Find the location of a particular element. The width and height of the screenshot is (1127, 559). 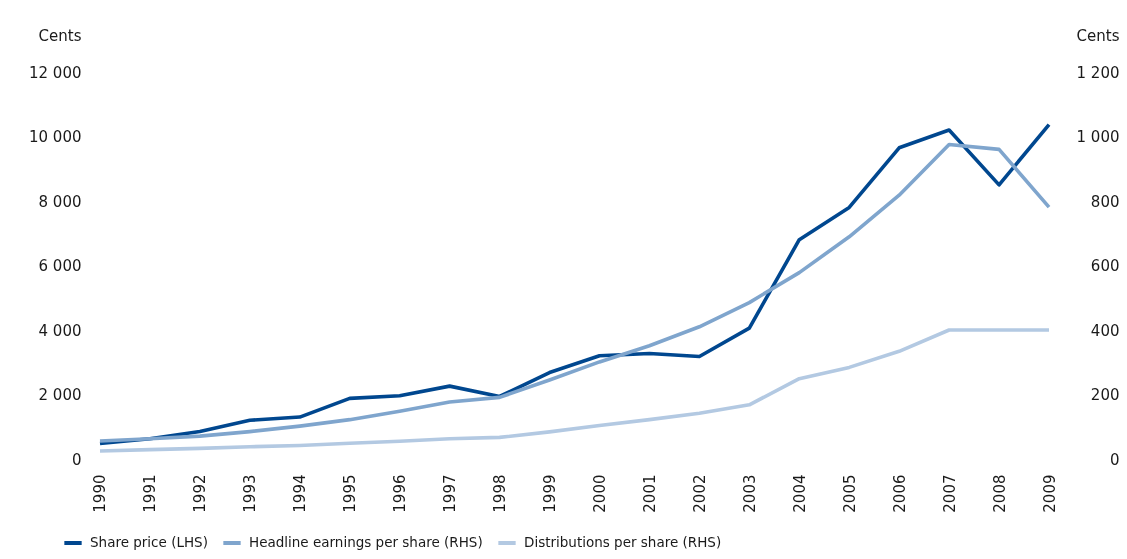

x-tick-label: 2000 is located at coordinates (599, 493).